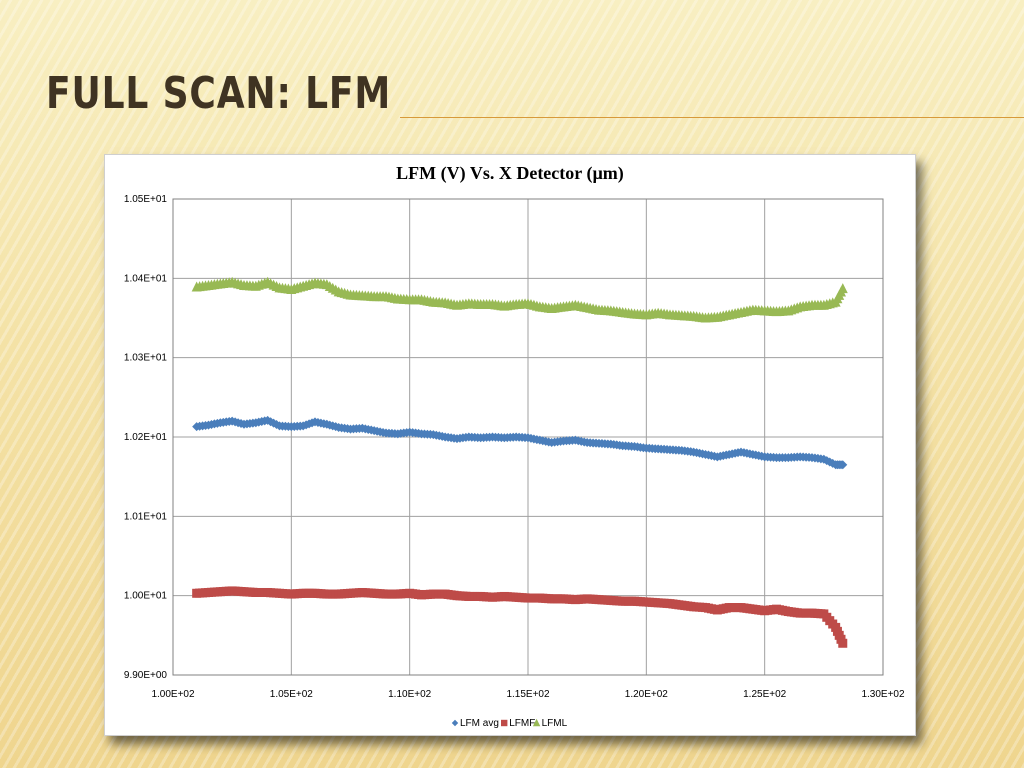 The height and width of the screenshot is (768, 1024). Describe the element at coordinates (528, 694) in the screenshot. I see `x-tick-label: 1.15E+02` at that location.